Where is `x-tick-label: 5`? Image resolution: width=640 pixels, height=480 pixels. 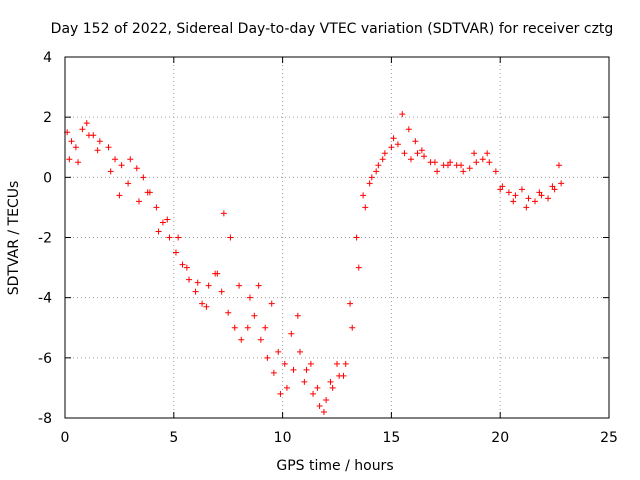 x-tick-label: 5 is located at coordinates (173, 438).